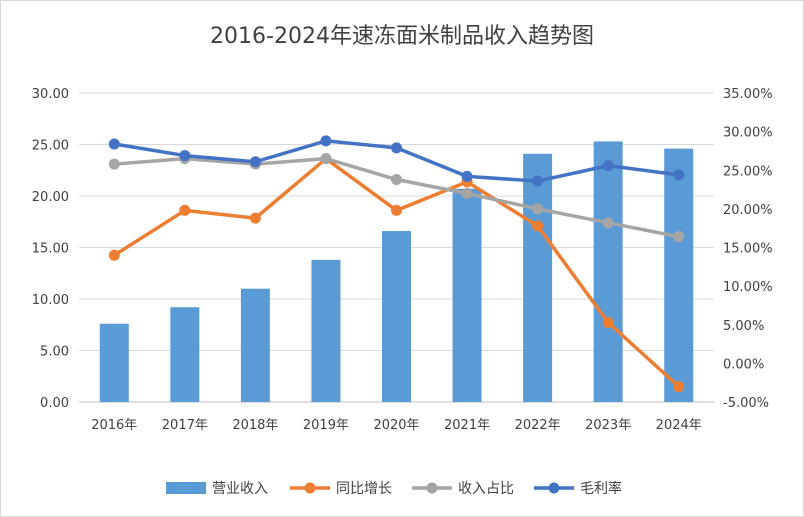 Image resolution: width=804 pixels, height=517 pixels. I want to click on right-tick-label: 30.00%, so click(748, 133).